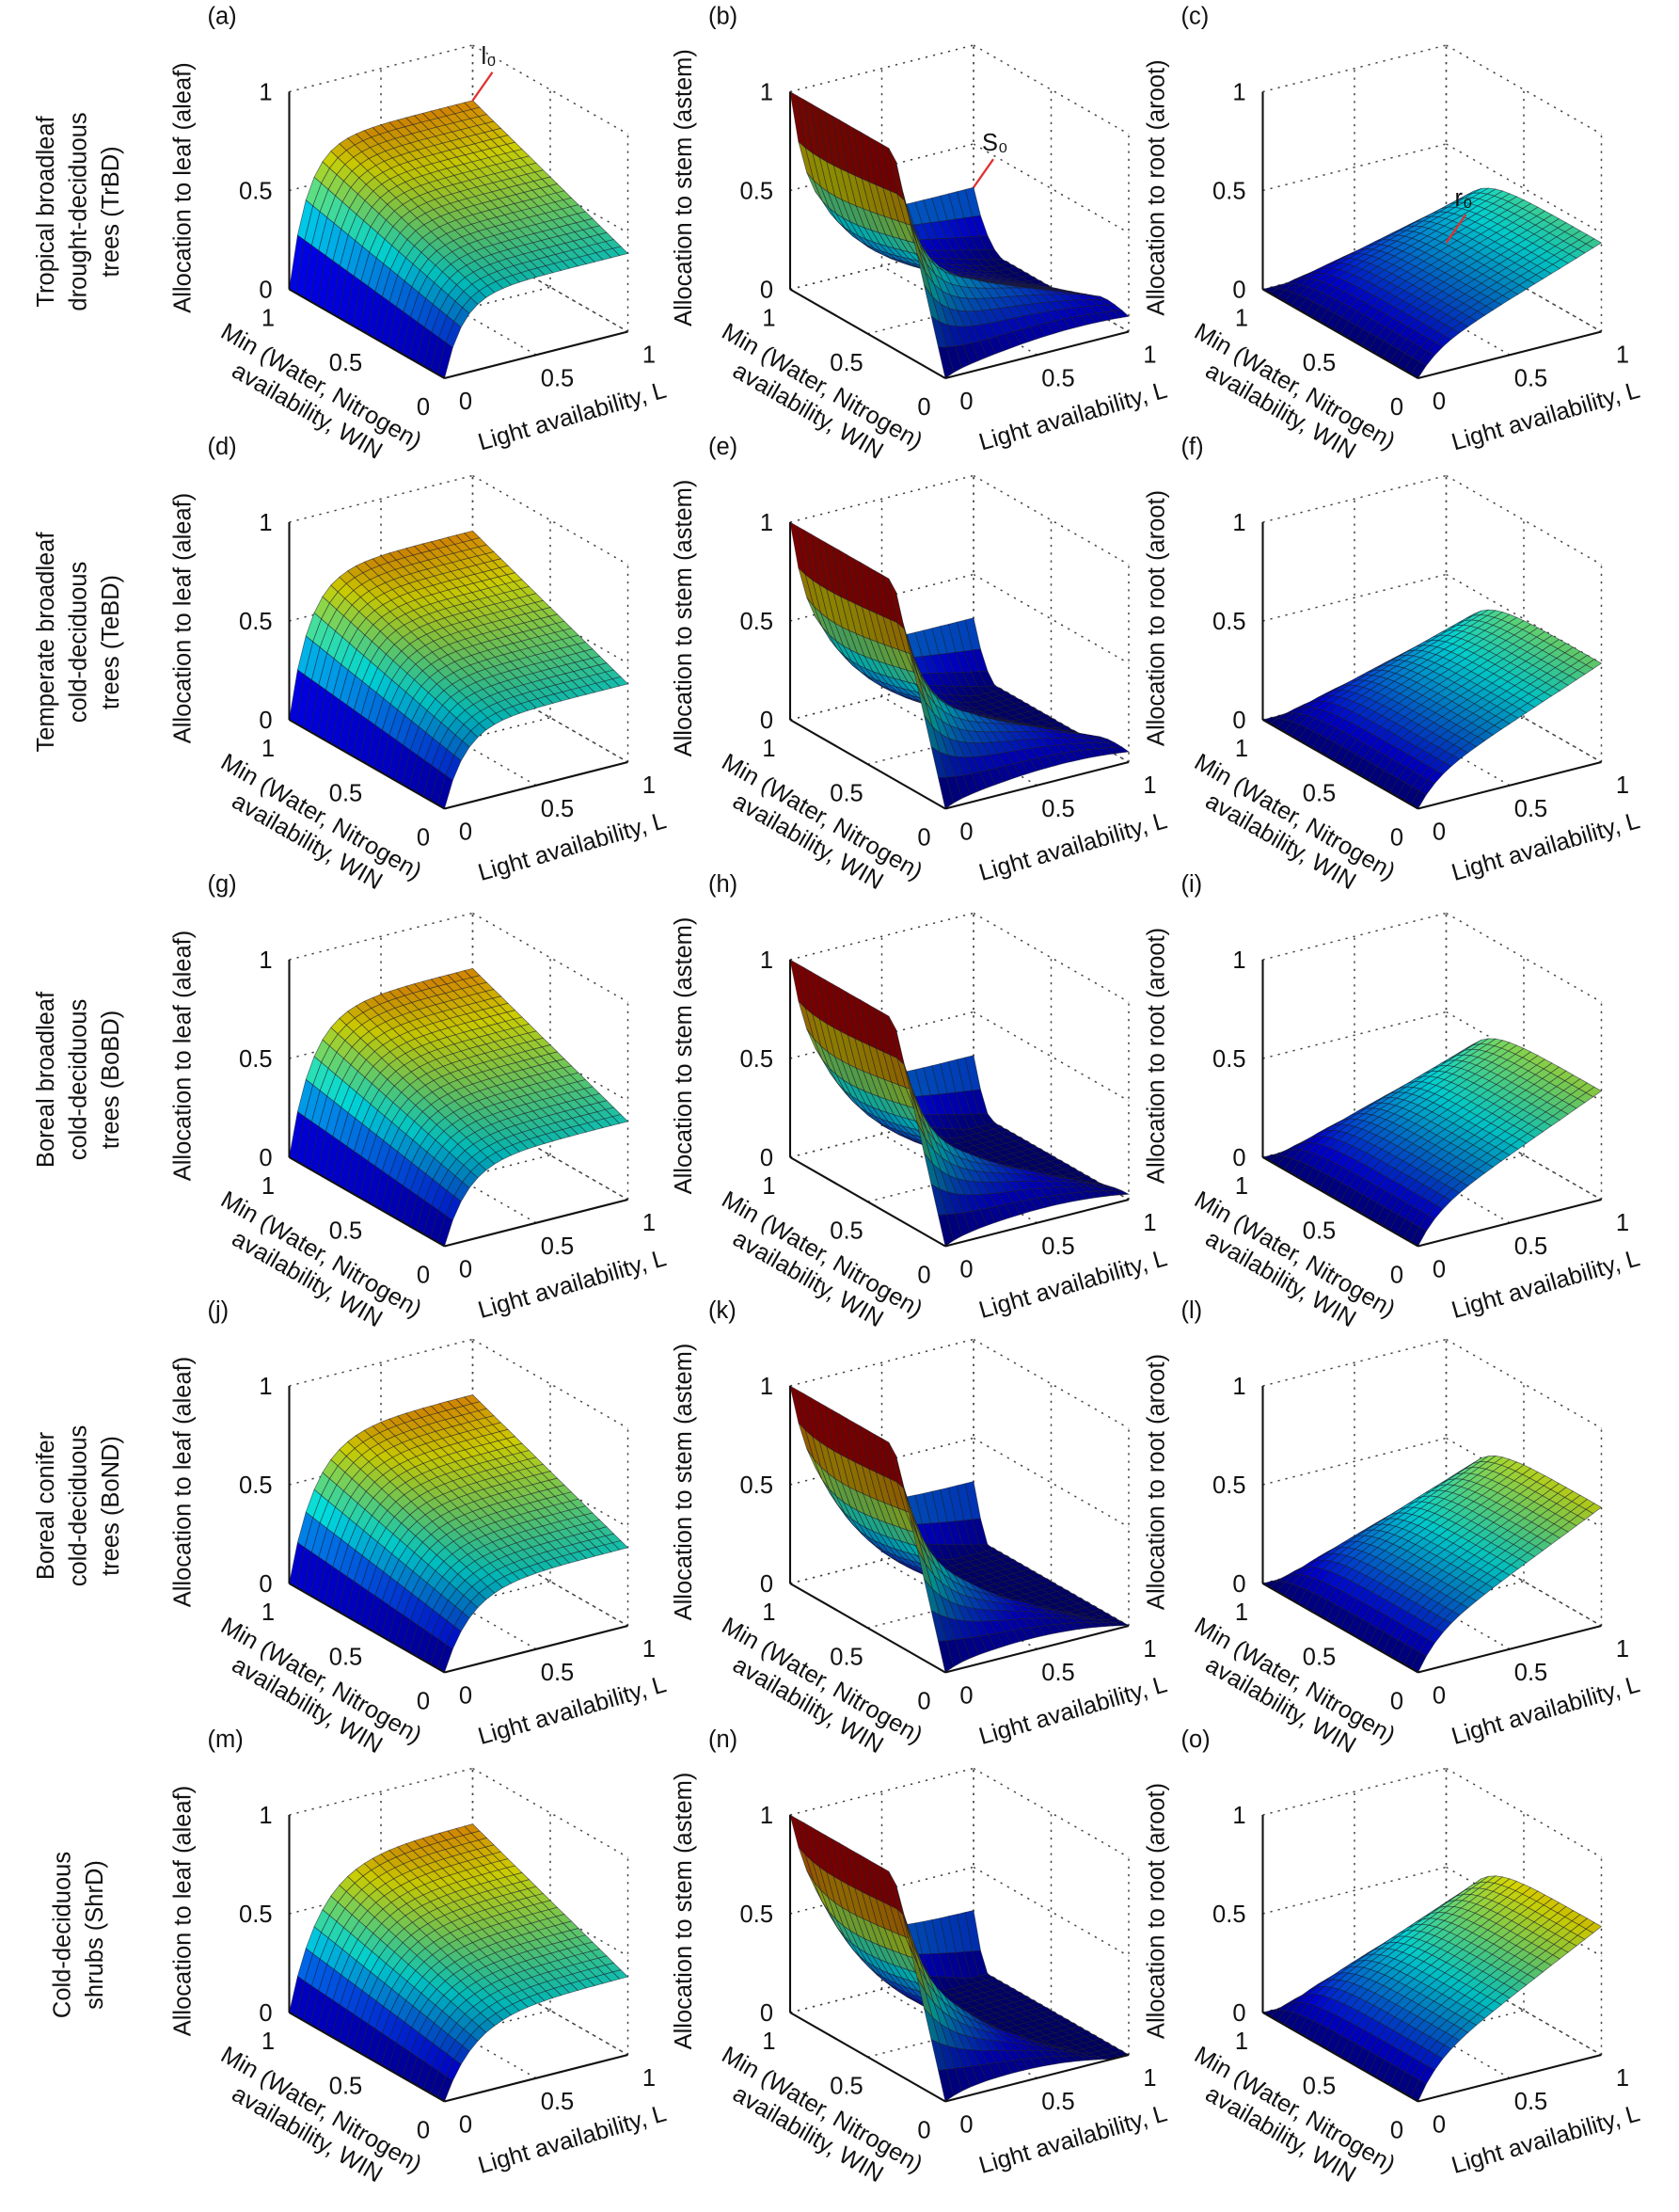  I want to click on panel-tag: (h), so click(722, 884).